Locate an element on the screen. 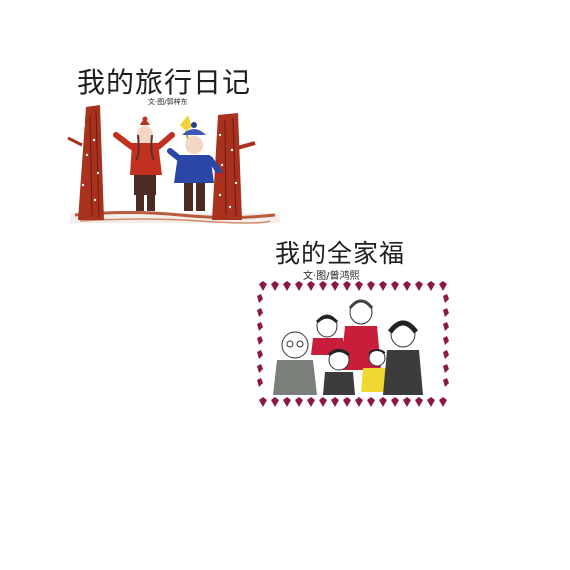 Image resolution: width=570 pixels, height=570 pixels. family-portrait-illustration-icon is located at coordinates (353, 344).